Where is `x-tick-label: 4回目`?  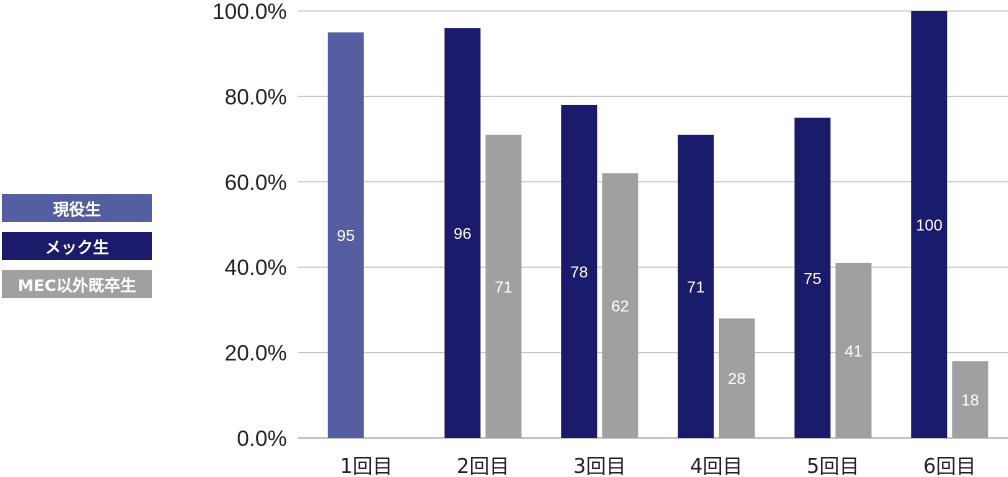 x-tick-label: 4回目 is located at coordinates (716, 465).